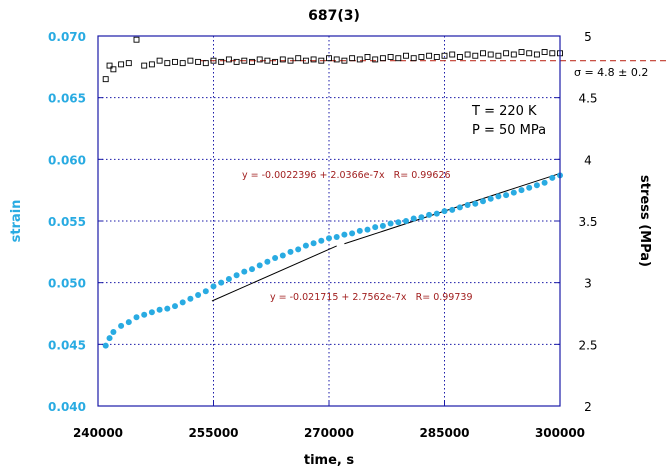 This screenshot has height=472, width=669. I want to click on x-axis-ticks: 240000 255000 270000 285000 300000, so click(329, 420).